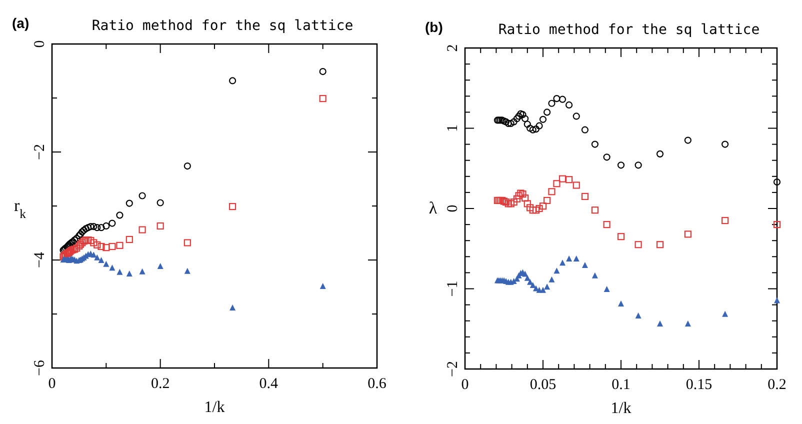 This screenshot has height=424, width=802. Describe the element at coordinates (21, 23) in the screenshot. I see `text: (a)` at that location.